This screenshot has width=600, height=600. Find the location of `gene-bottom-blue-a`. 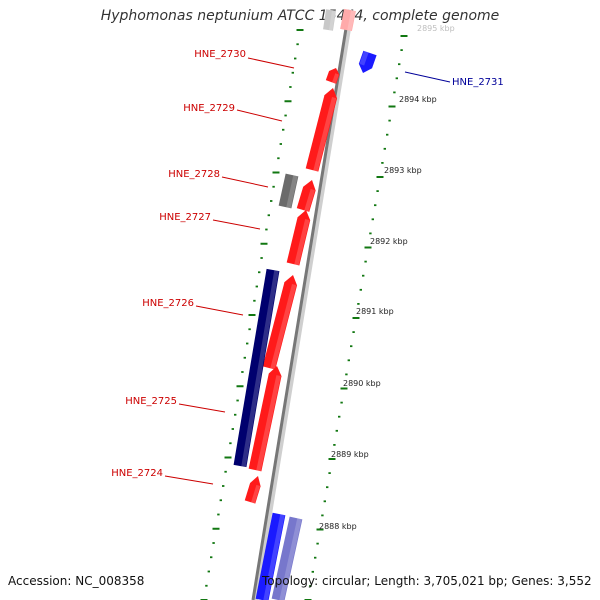

gene-bottom-blue-a is located at coordinates (270, 556).